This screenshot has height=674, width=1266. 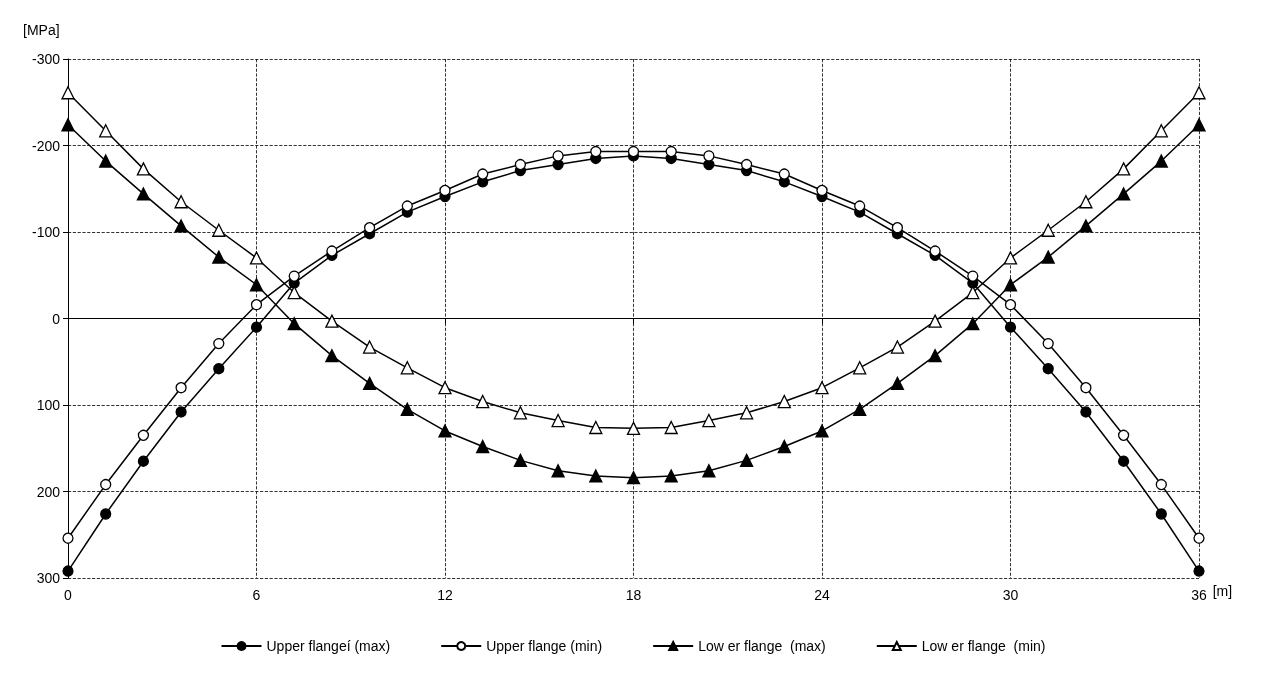 I want to click on x-axis-title: [m], so click(x=1222, y=591).